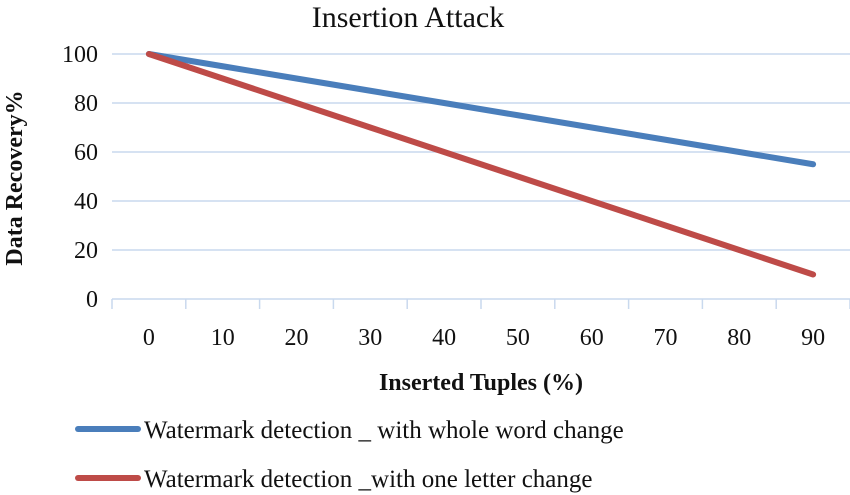 The width and height of the screenshot is (850, 495). I want to click on x-tick-label: 40, so click(444, 338).